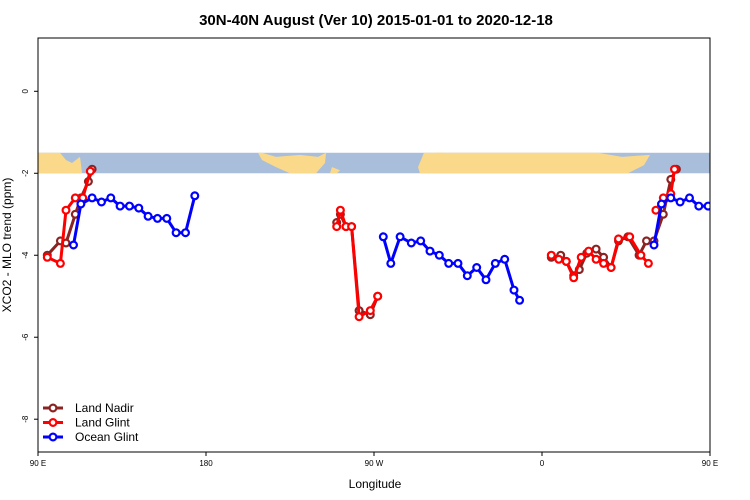 This screenshot has height=500, width=750. Describe the element at coordinates (25, 255) in the screenshot. I see `y-tick-label: -4` at that location.